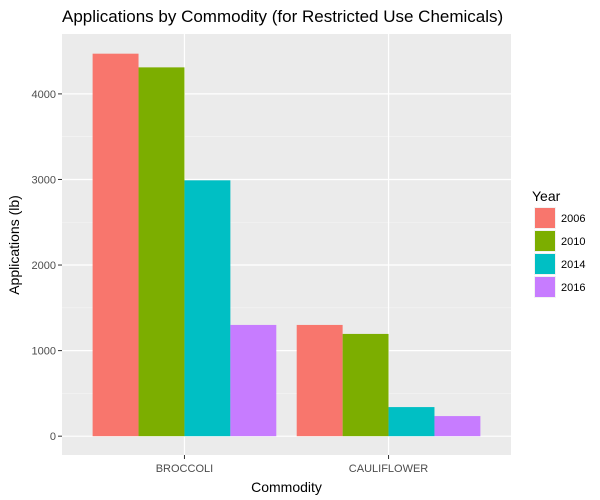 Image resolution: width=600 pixels, height=500 pixels. Describe the element at coordinates (573, 288) in the screenshot. I see `legend-label-2016: 2016` at that location.